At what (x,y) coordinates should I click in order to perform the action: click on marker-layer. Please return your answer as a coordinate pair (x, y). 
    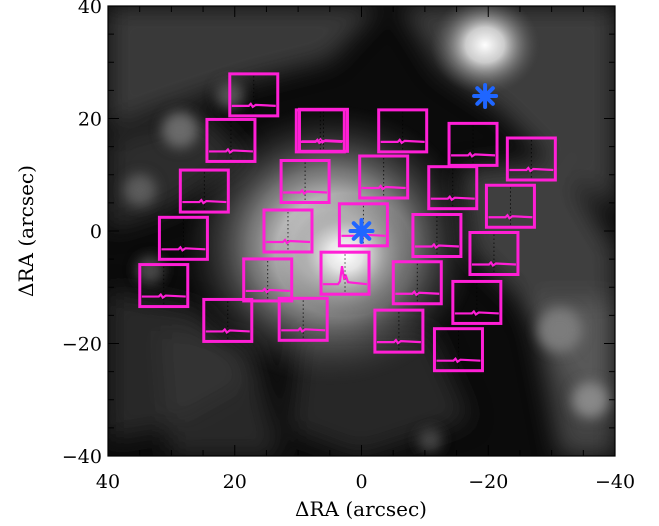
    Looking at the image, I should click on (423, 163).